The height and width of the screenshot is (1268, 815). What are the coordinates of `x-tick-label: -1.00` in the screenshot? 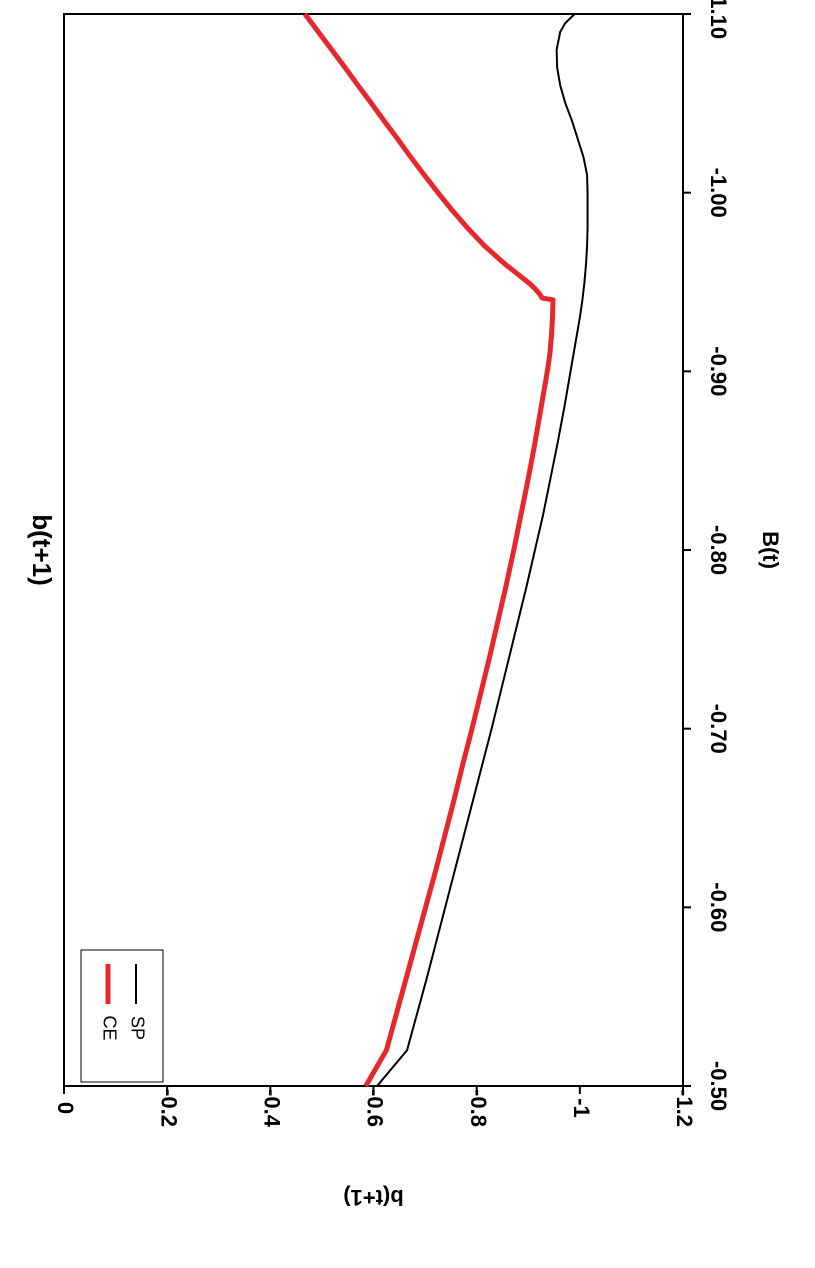 It's located at (718, 193).